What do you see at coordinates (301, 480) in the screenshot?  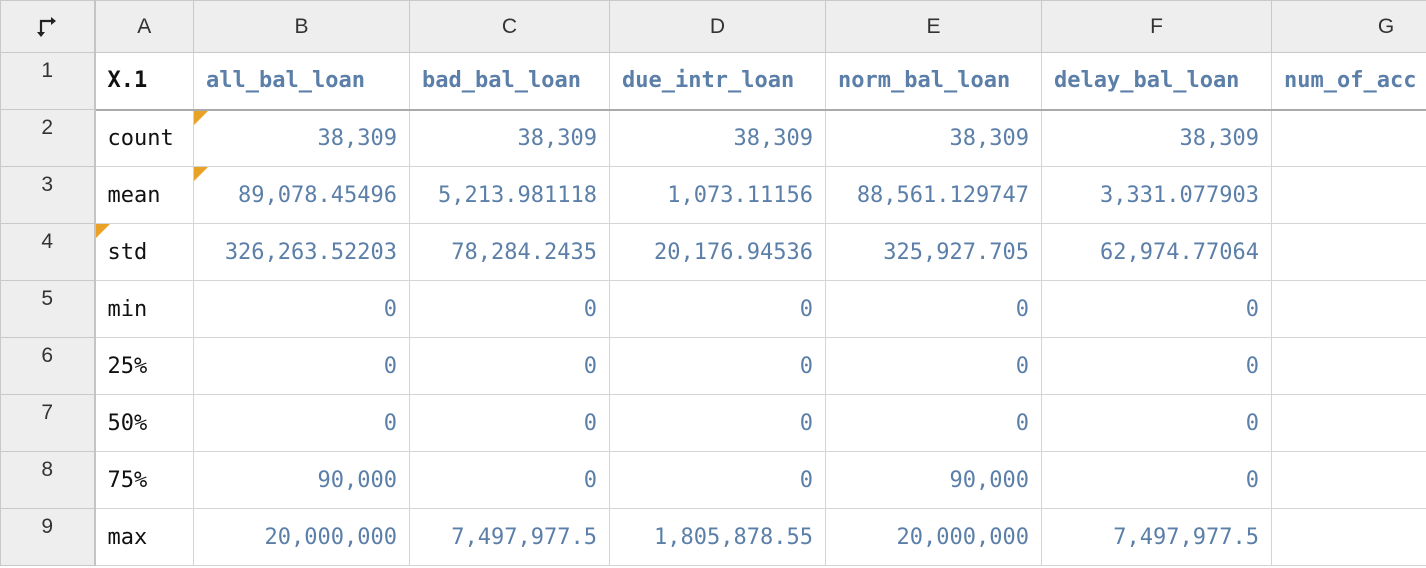 I see `cell-b: 90,000` at bounding box center [301, 480].